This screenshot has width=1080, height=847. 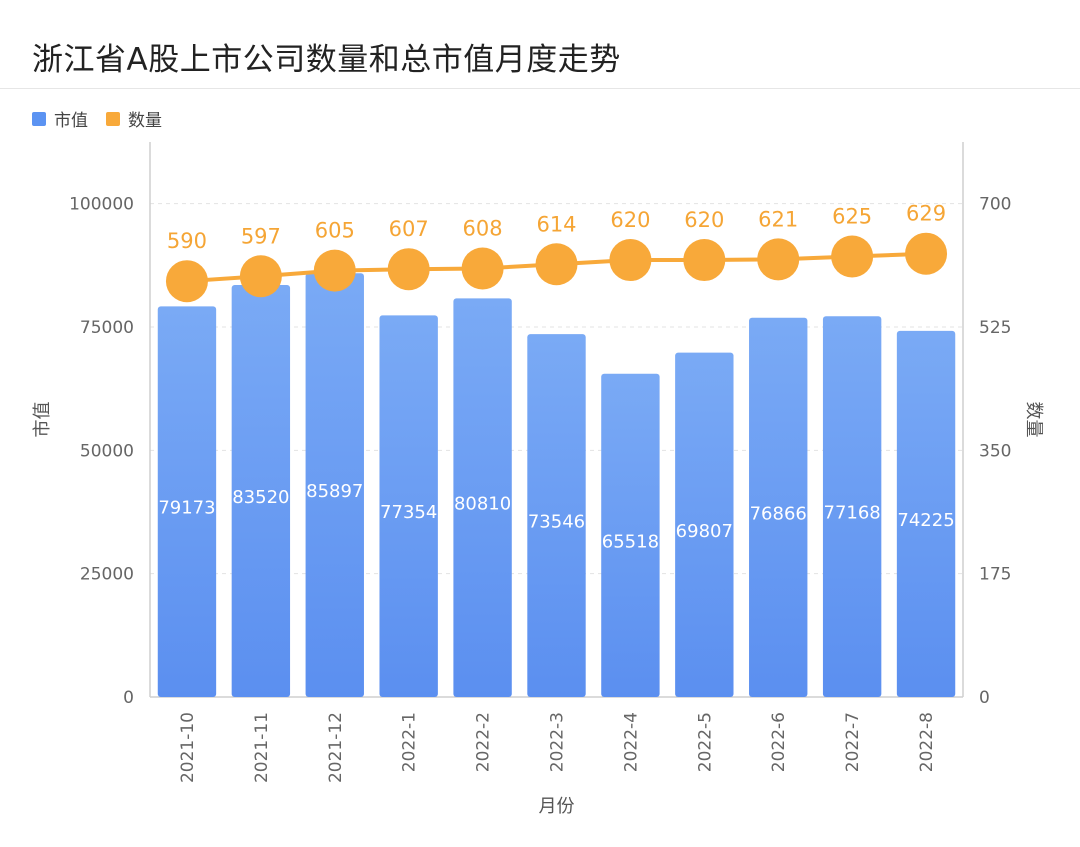 I want to click on legend-item-market-value: 市值, so click(x=60, y=118).